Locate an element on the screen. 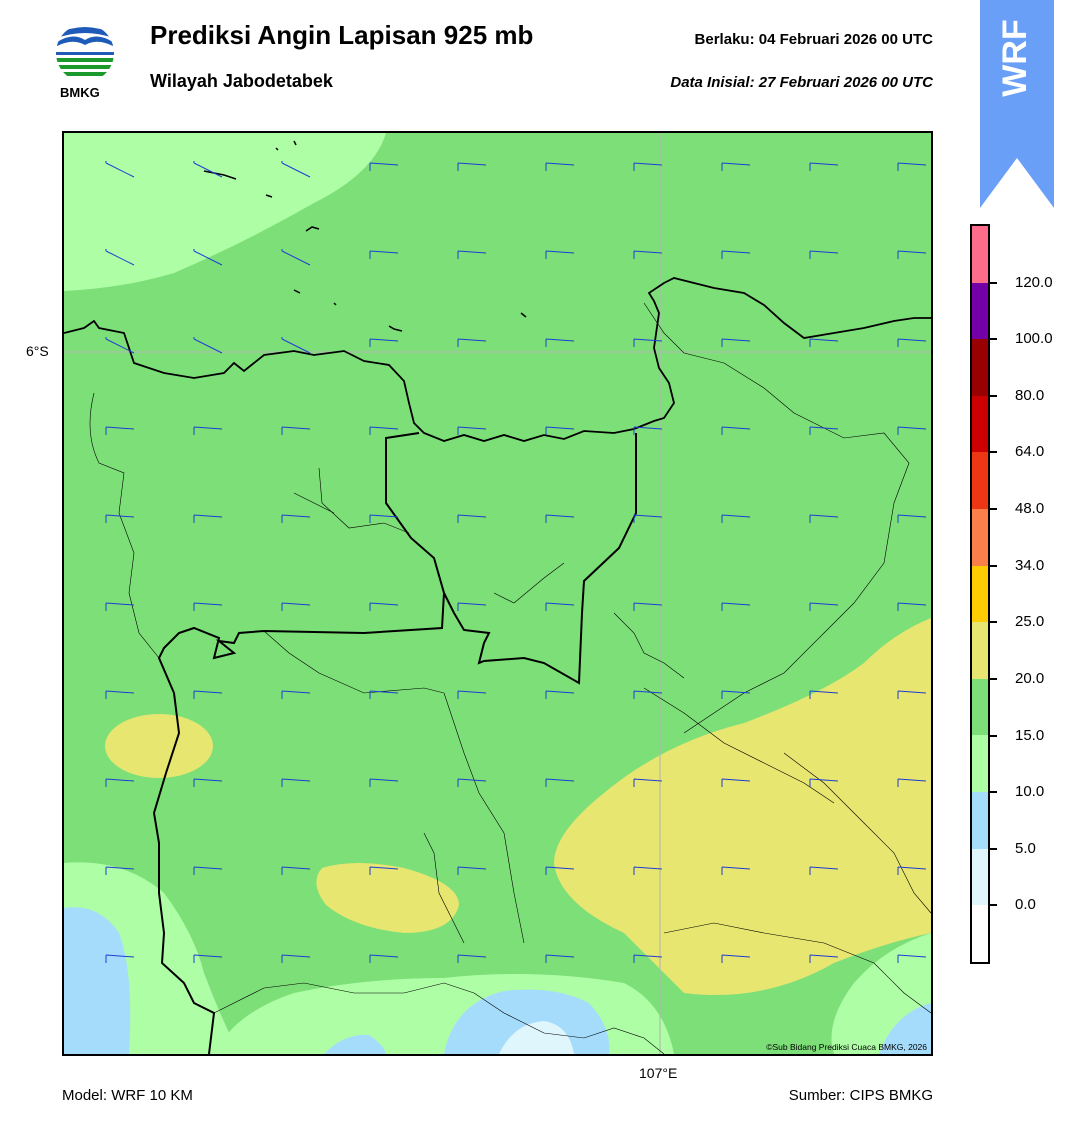  colorbar-tick-label: 48.0 is located at coordinates (1030, 509).